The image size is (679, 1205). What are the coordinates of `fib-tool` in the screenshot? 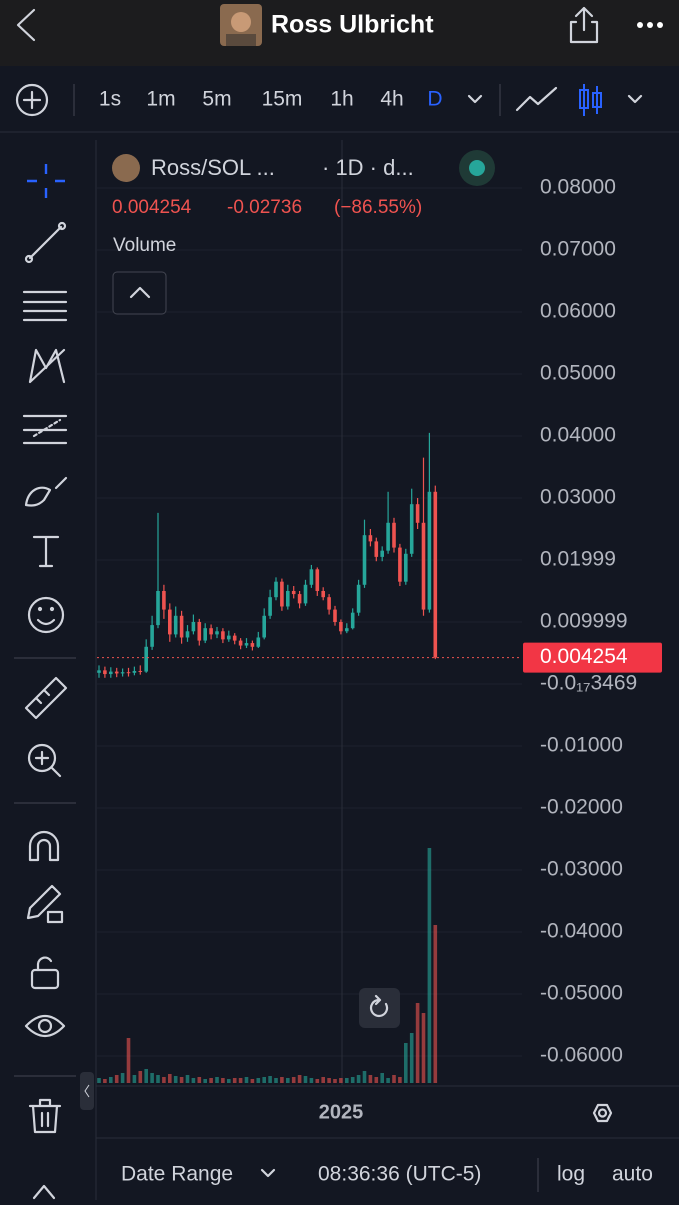 It's located at (45, 306).